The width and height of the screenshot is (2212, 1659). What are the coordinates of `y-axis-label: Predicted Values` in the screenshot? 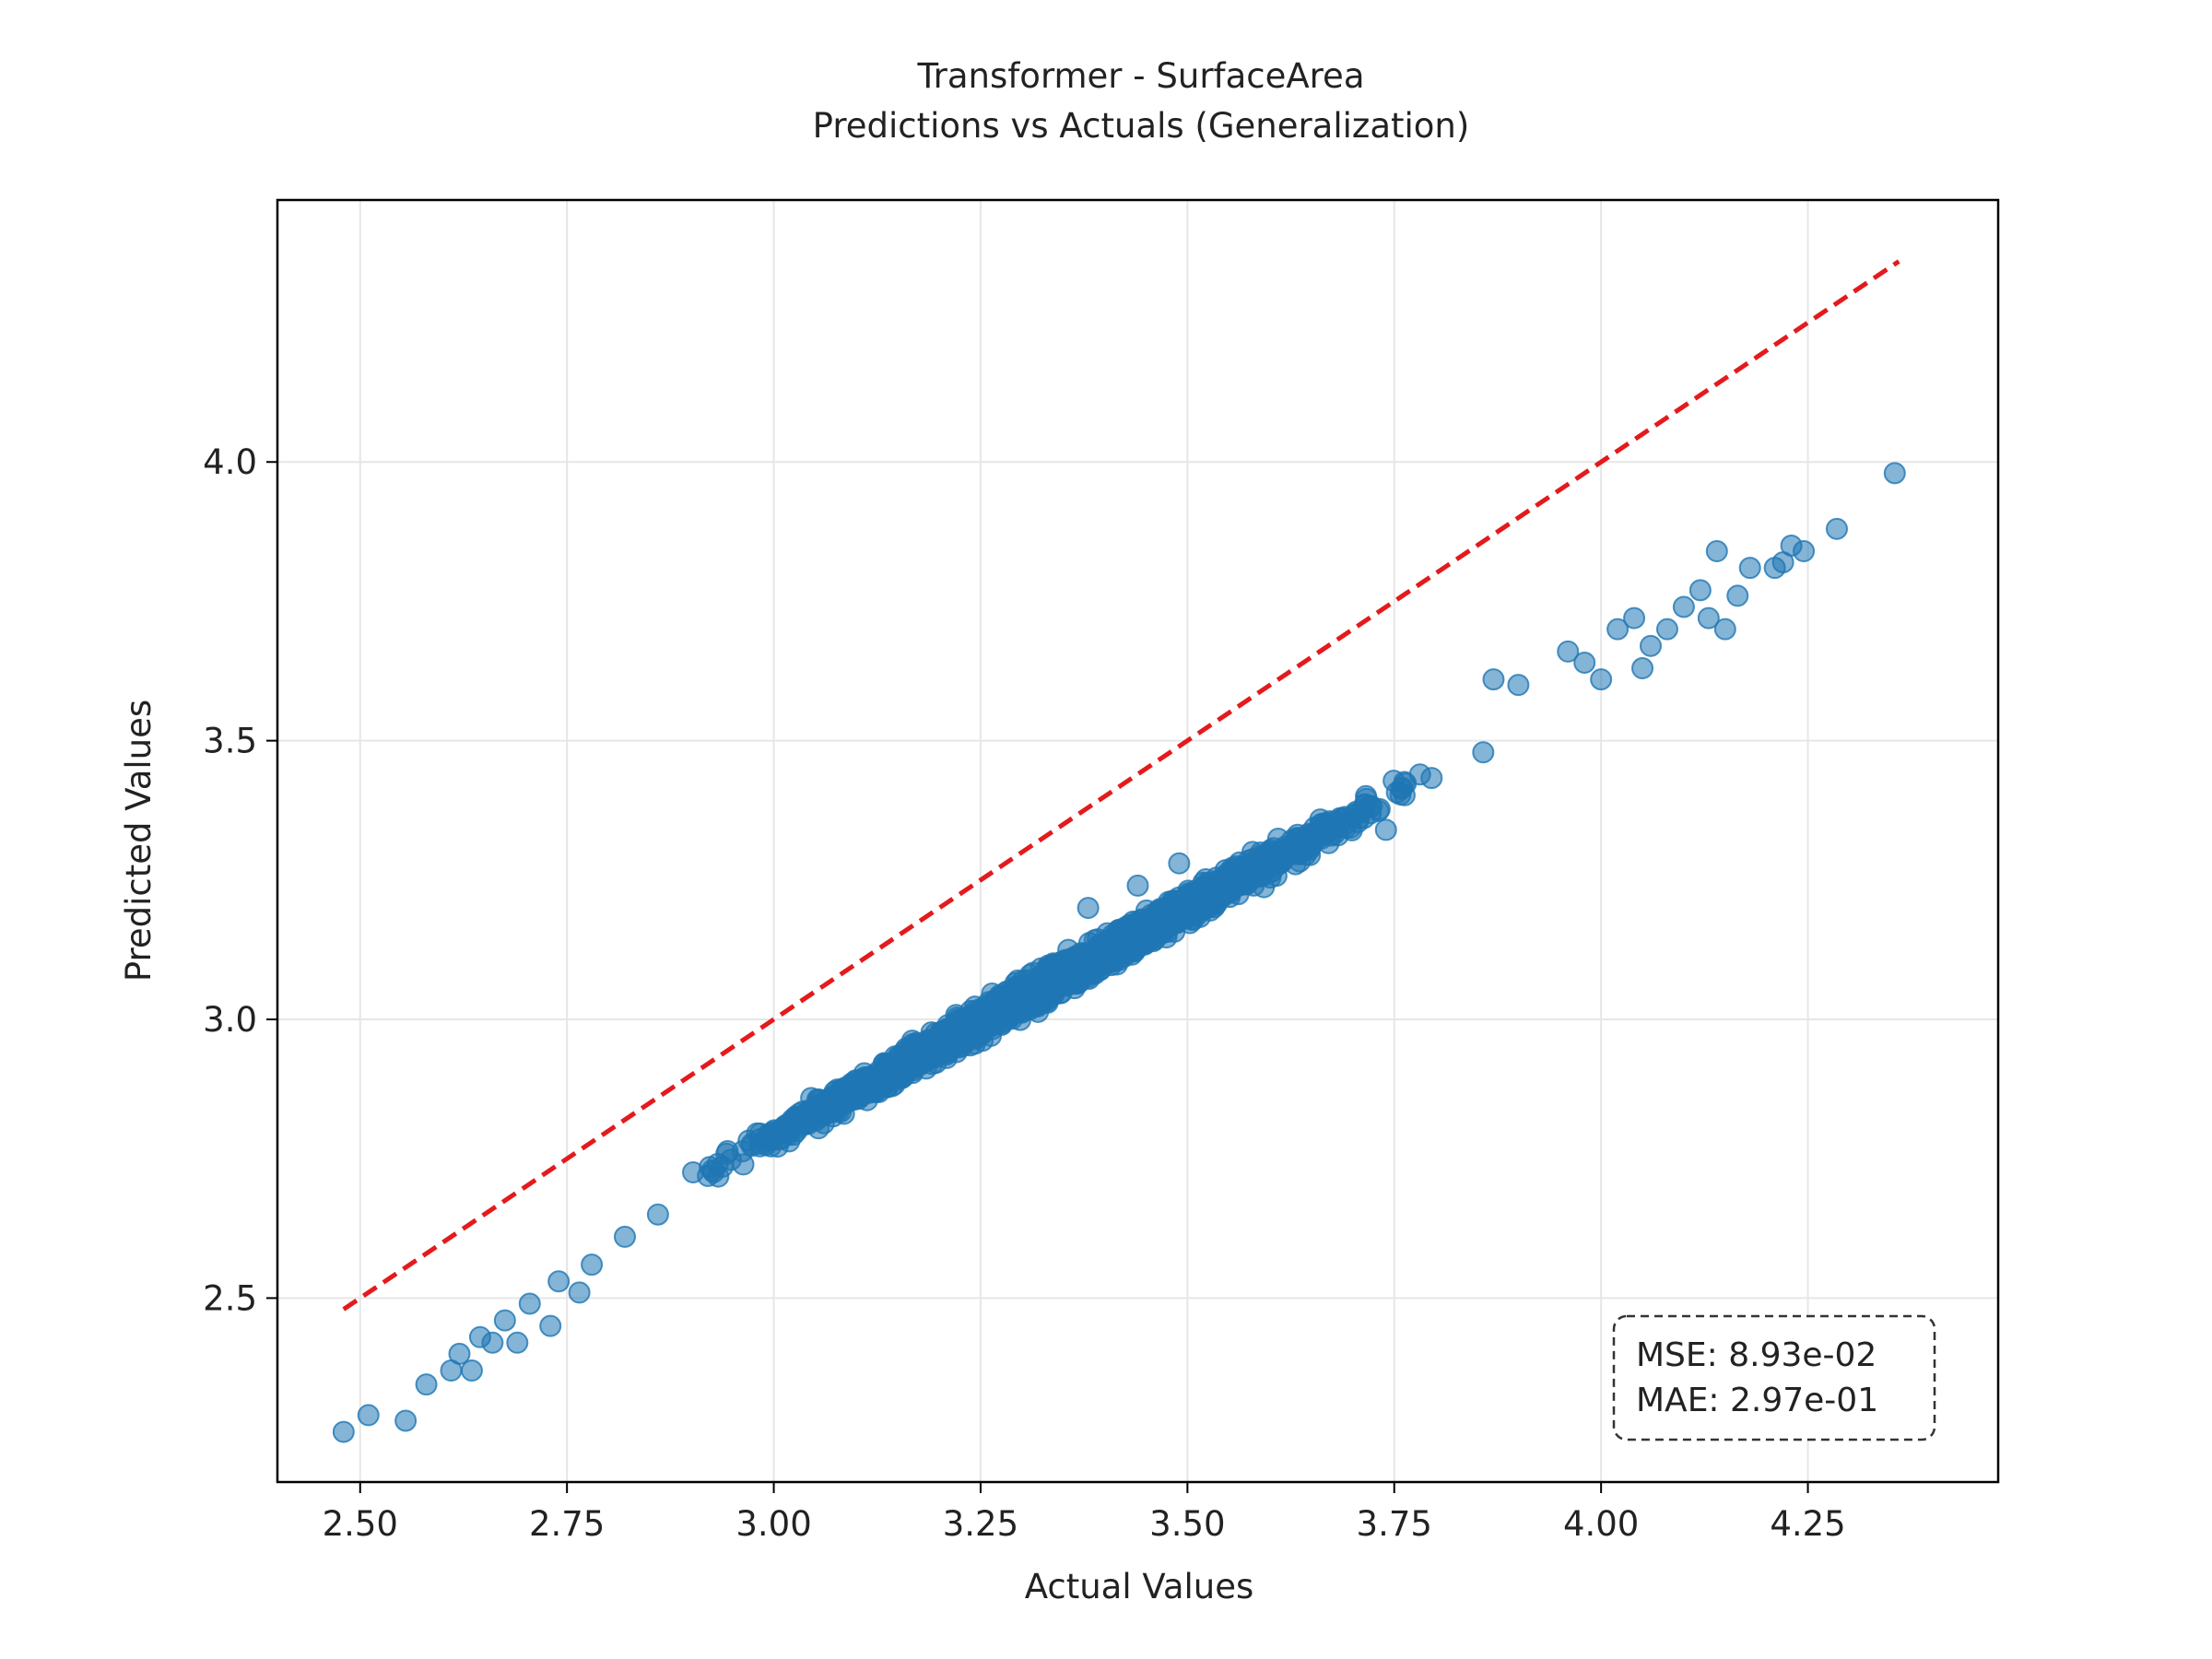 It's located at (139, 841).